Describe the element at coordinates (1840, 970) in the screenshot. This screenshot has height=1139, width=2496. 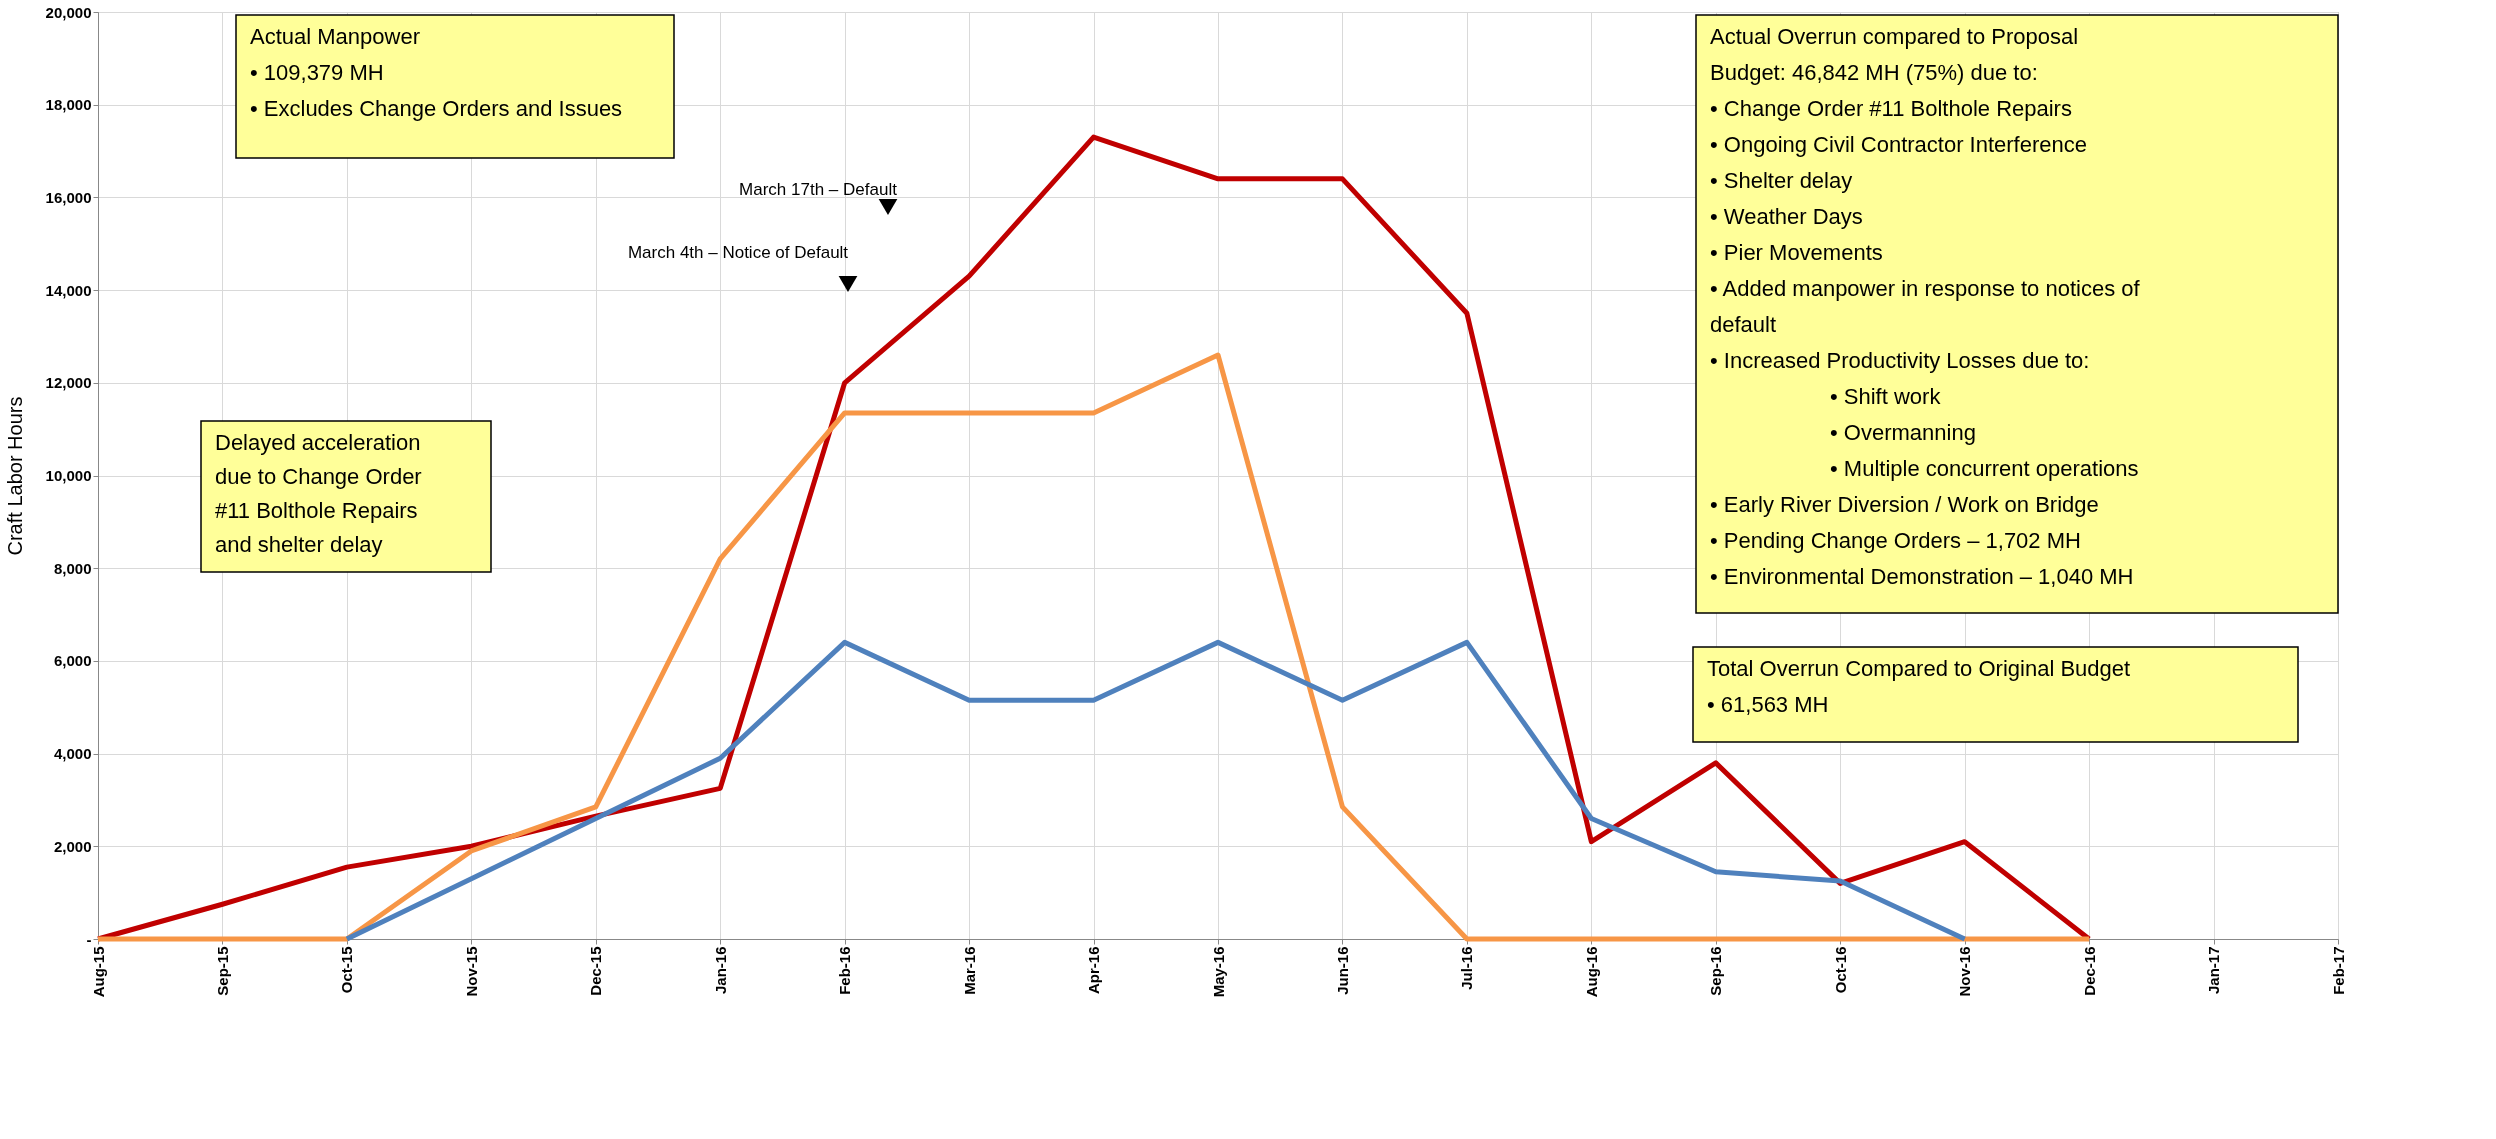
I see `x-tick-label: Oct-16` at that location.